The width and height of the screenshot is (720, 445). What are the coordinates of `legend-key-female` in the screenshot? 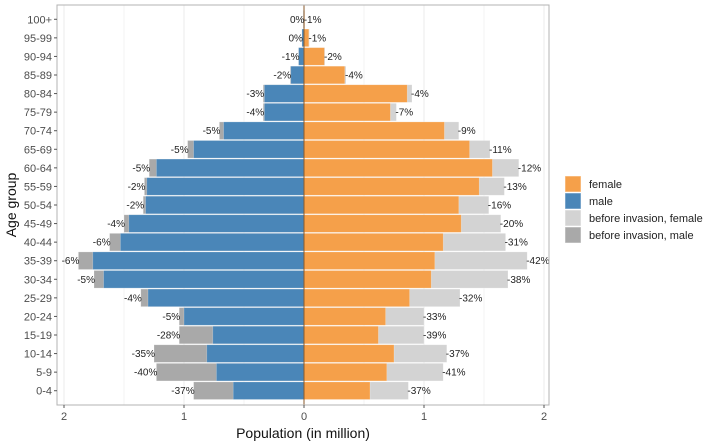 It's located at (573, 184).